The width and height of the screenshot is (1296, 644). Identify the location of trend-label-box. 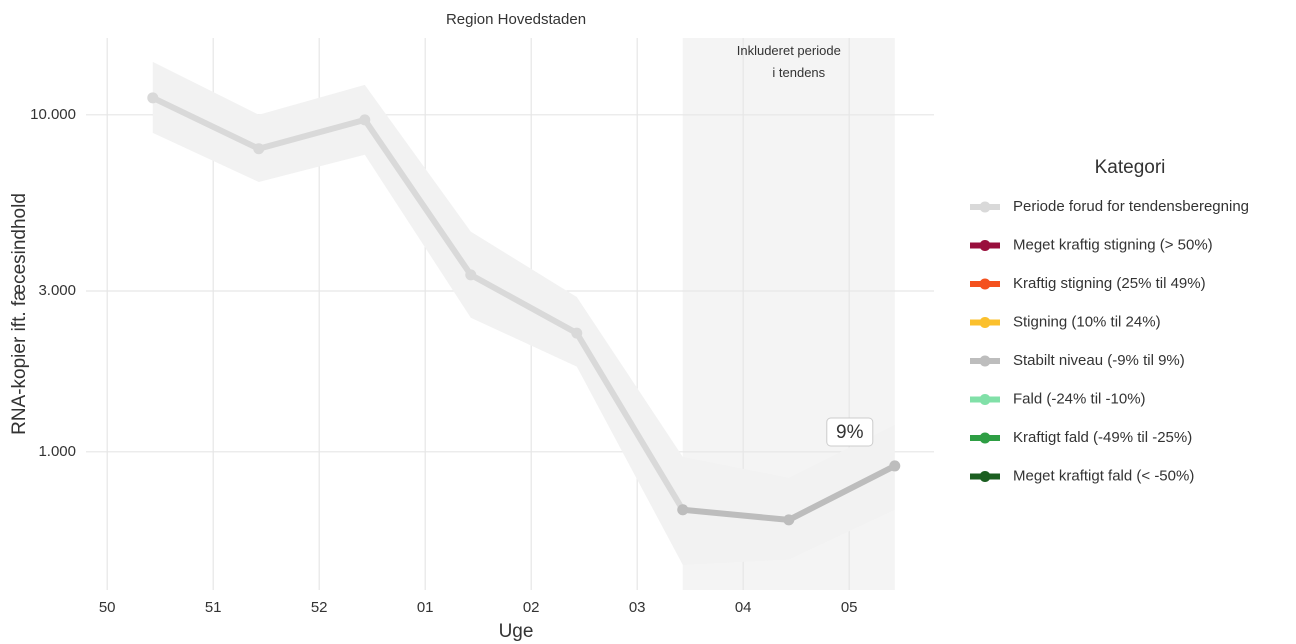
(850, 432).